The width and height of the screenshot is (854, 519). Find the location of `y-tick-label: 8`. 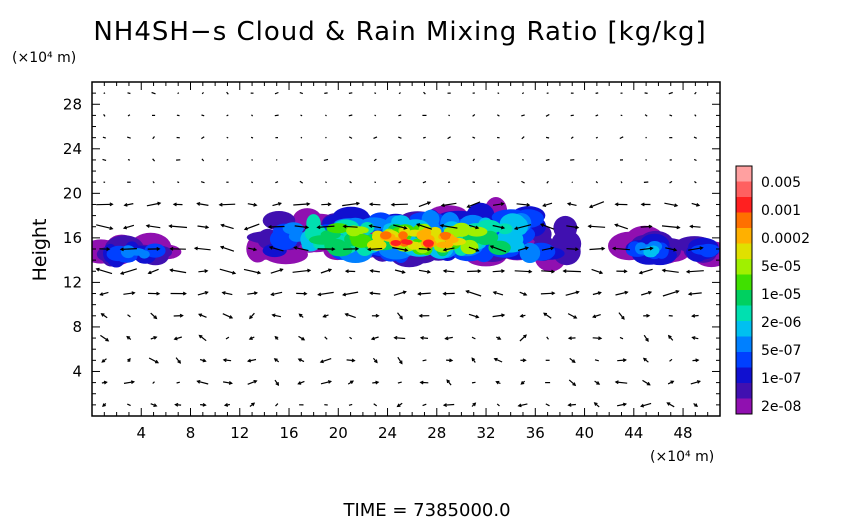

y-tick-label: 8 is located at coordinates (77, 327).